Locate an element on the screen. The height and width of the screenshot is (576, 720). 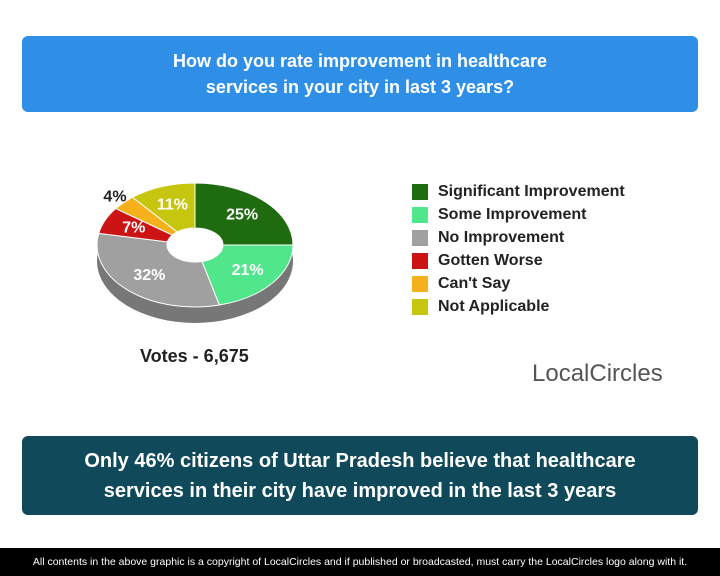
value-label: 11% is located at coordinates (172, 205).